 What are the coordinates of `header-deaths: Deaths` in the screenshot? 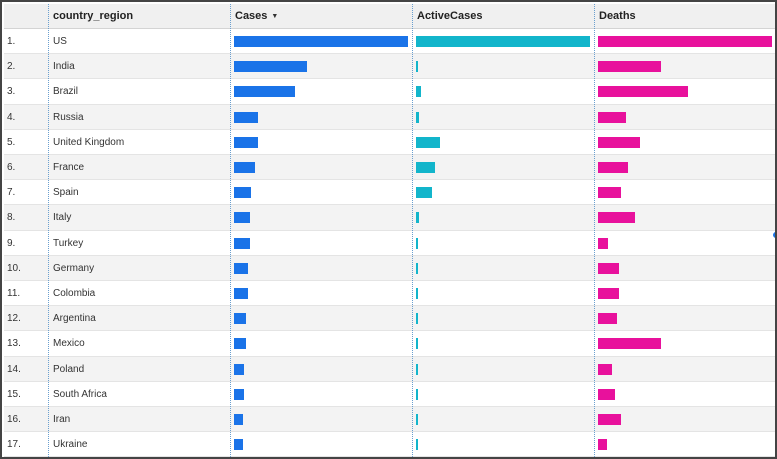 It's located at (617, 16).